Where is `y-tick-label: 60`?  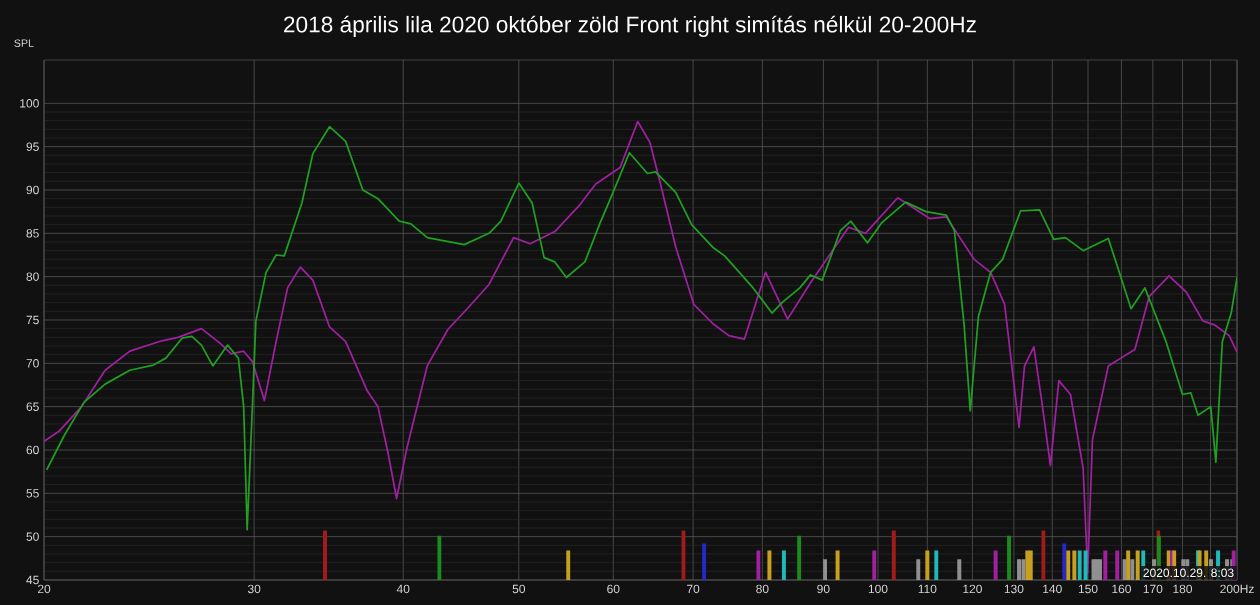 y-tick-label: 60 is located at coordinates (32, 450).